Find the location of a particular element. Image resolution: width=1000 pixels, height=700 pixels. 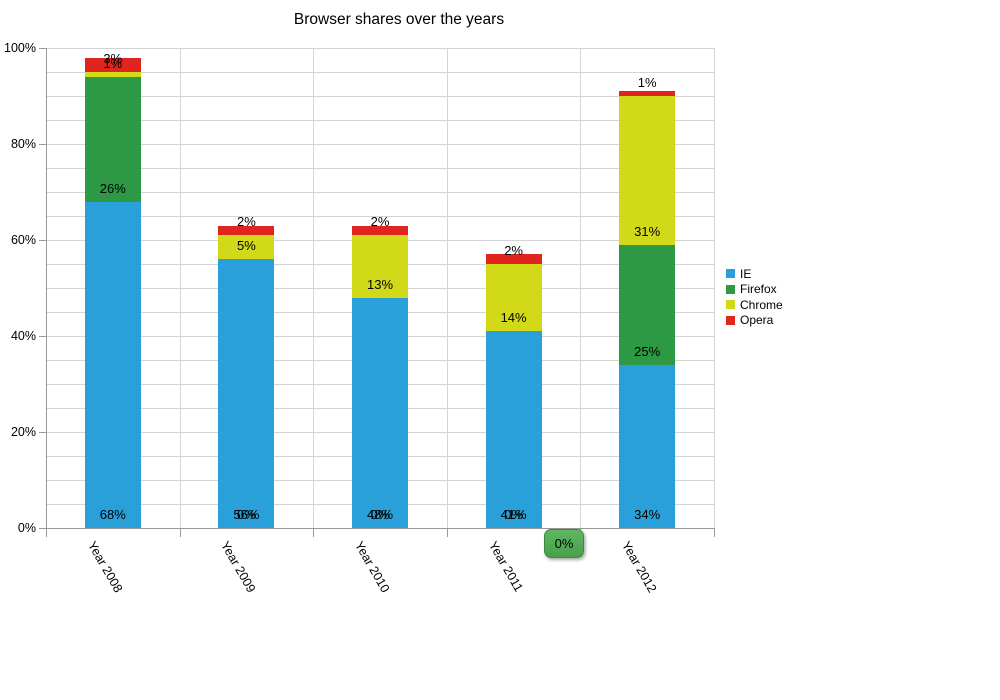

y-axis-line is located at coordinates (46, 288).